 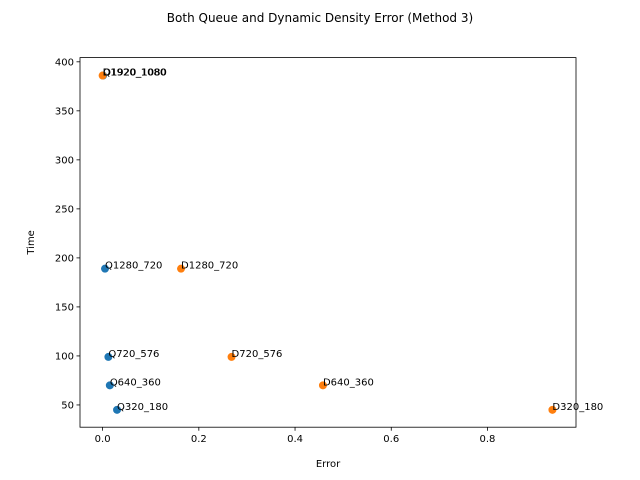 What do you see at coordinates (133, 354) in the screenshot?
I see `point-label: Q720_576` at bounding box center [133, 354].